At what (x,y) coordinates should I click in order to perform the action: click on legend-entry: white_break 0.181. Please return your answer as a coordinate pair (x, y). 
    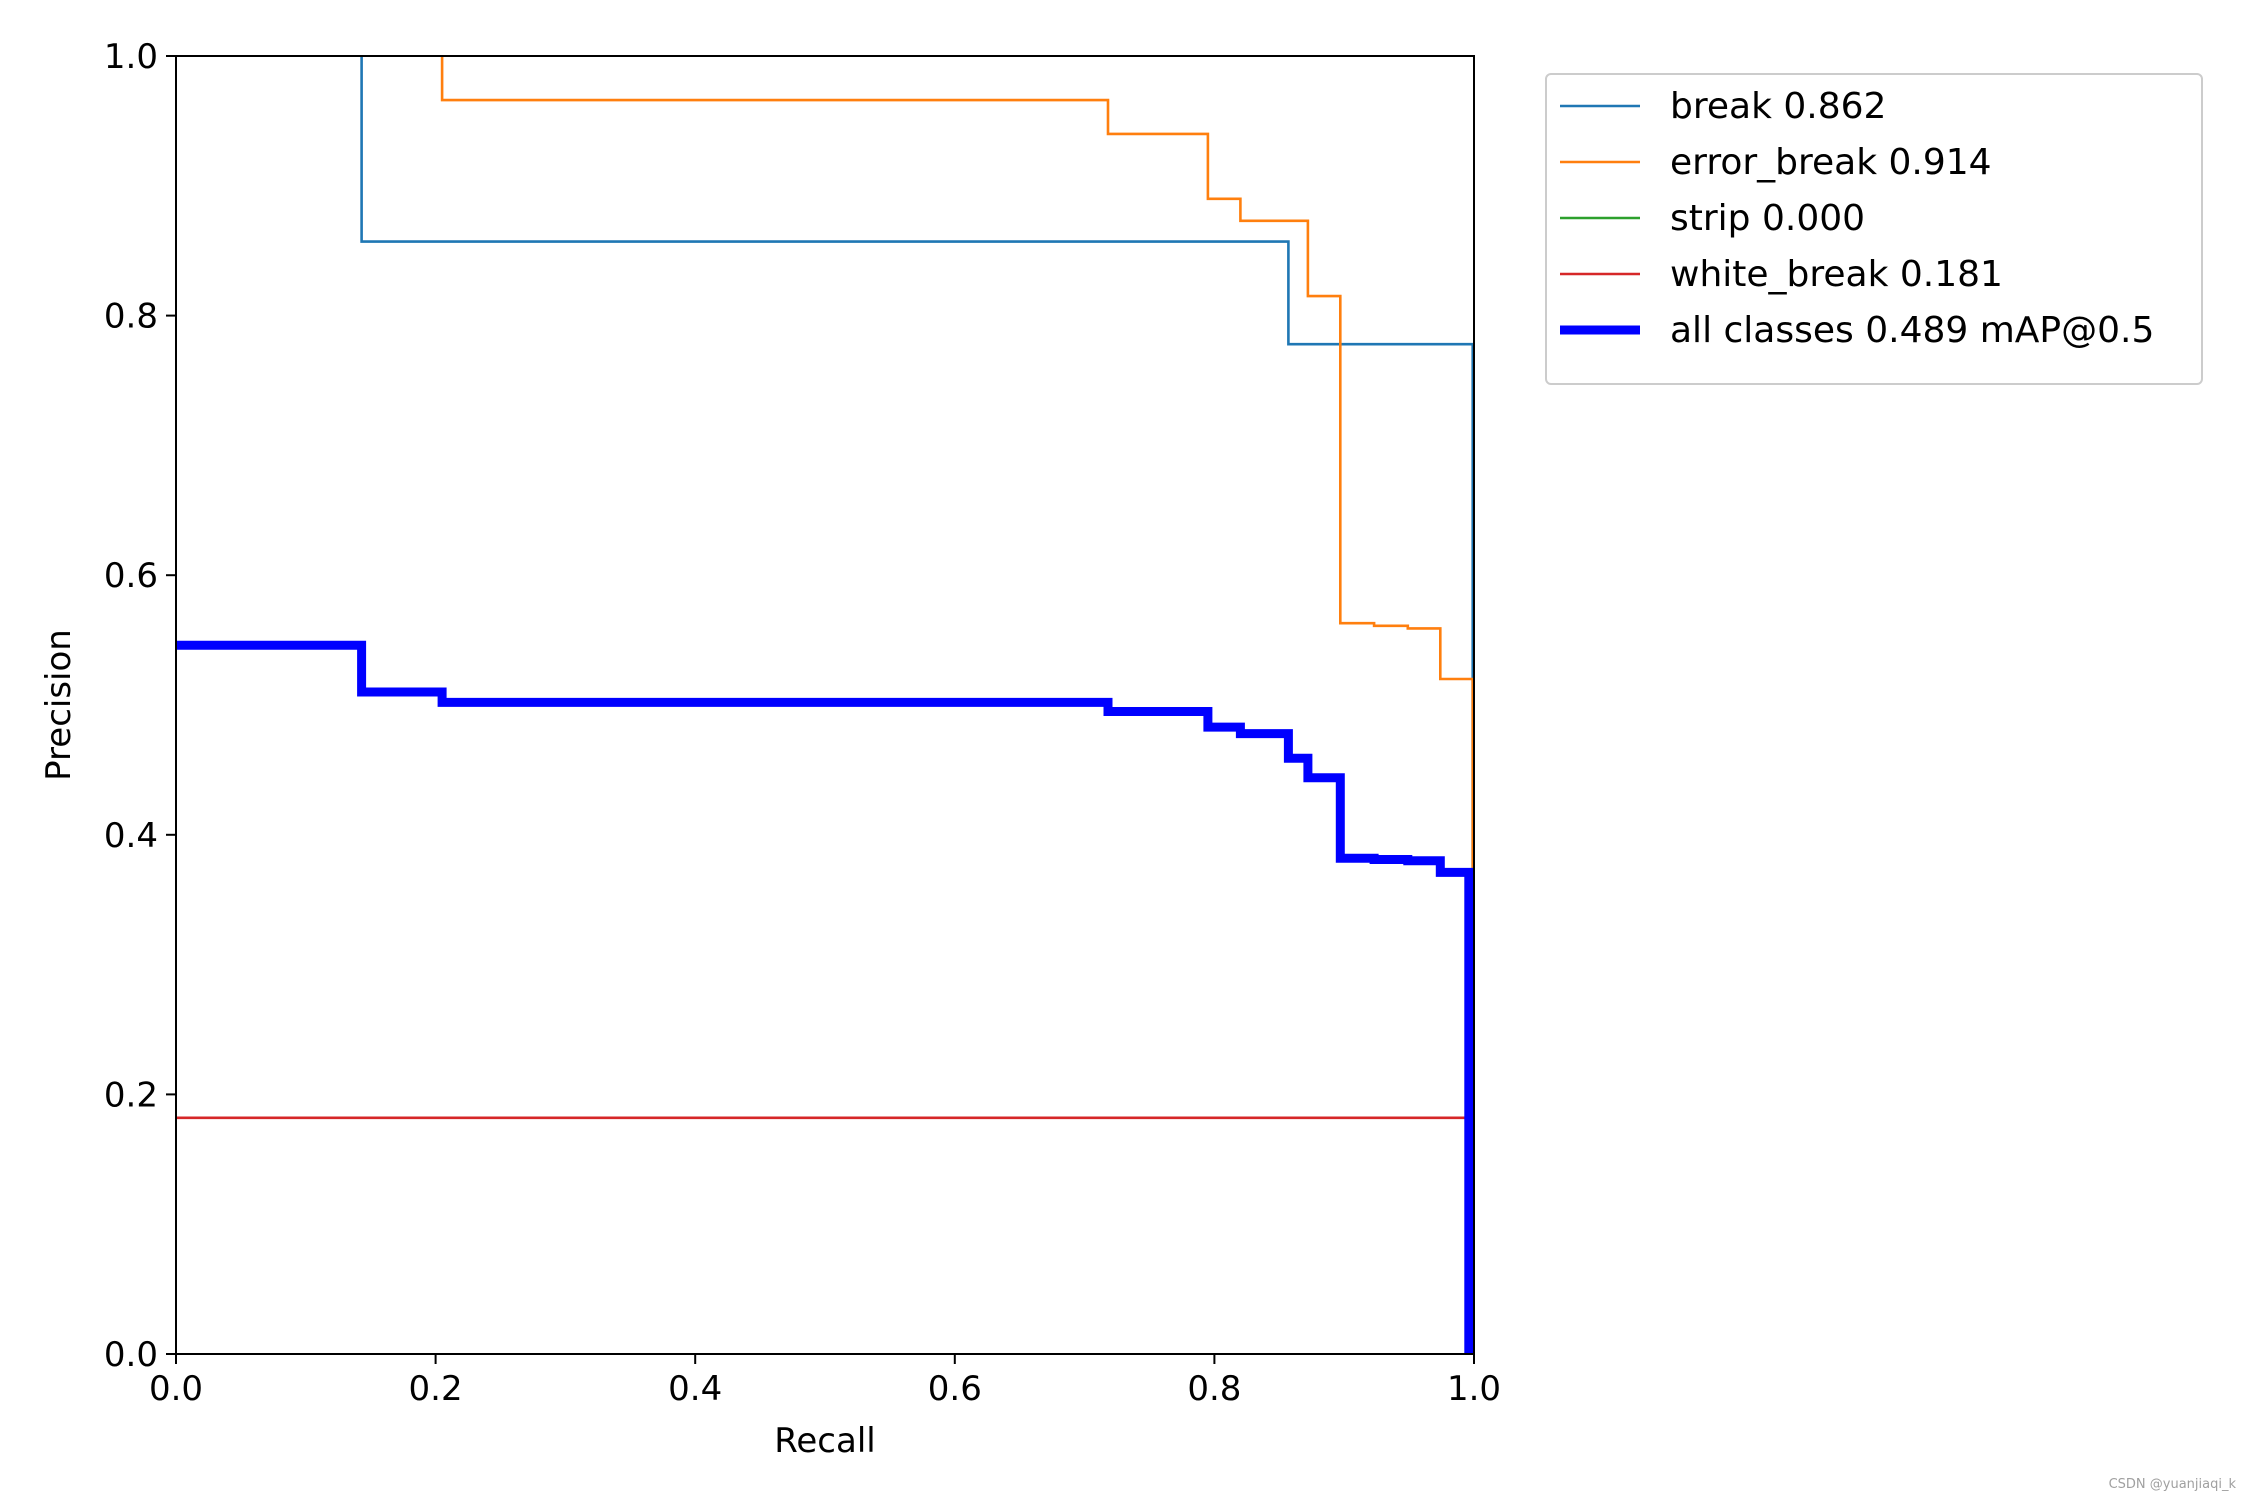
    Looking at the image, I should click on (1836, 274).